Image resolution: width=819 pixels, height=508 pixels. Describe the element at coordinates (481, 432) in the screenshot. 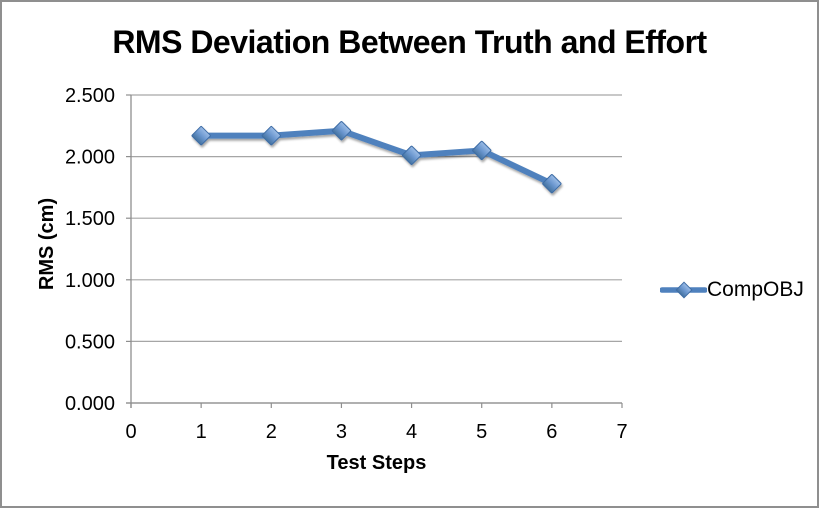

I see `x-tick-label: 5` at that location.